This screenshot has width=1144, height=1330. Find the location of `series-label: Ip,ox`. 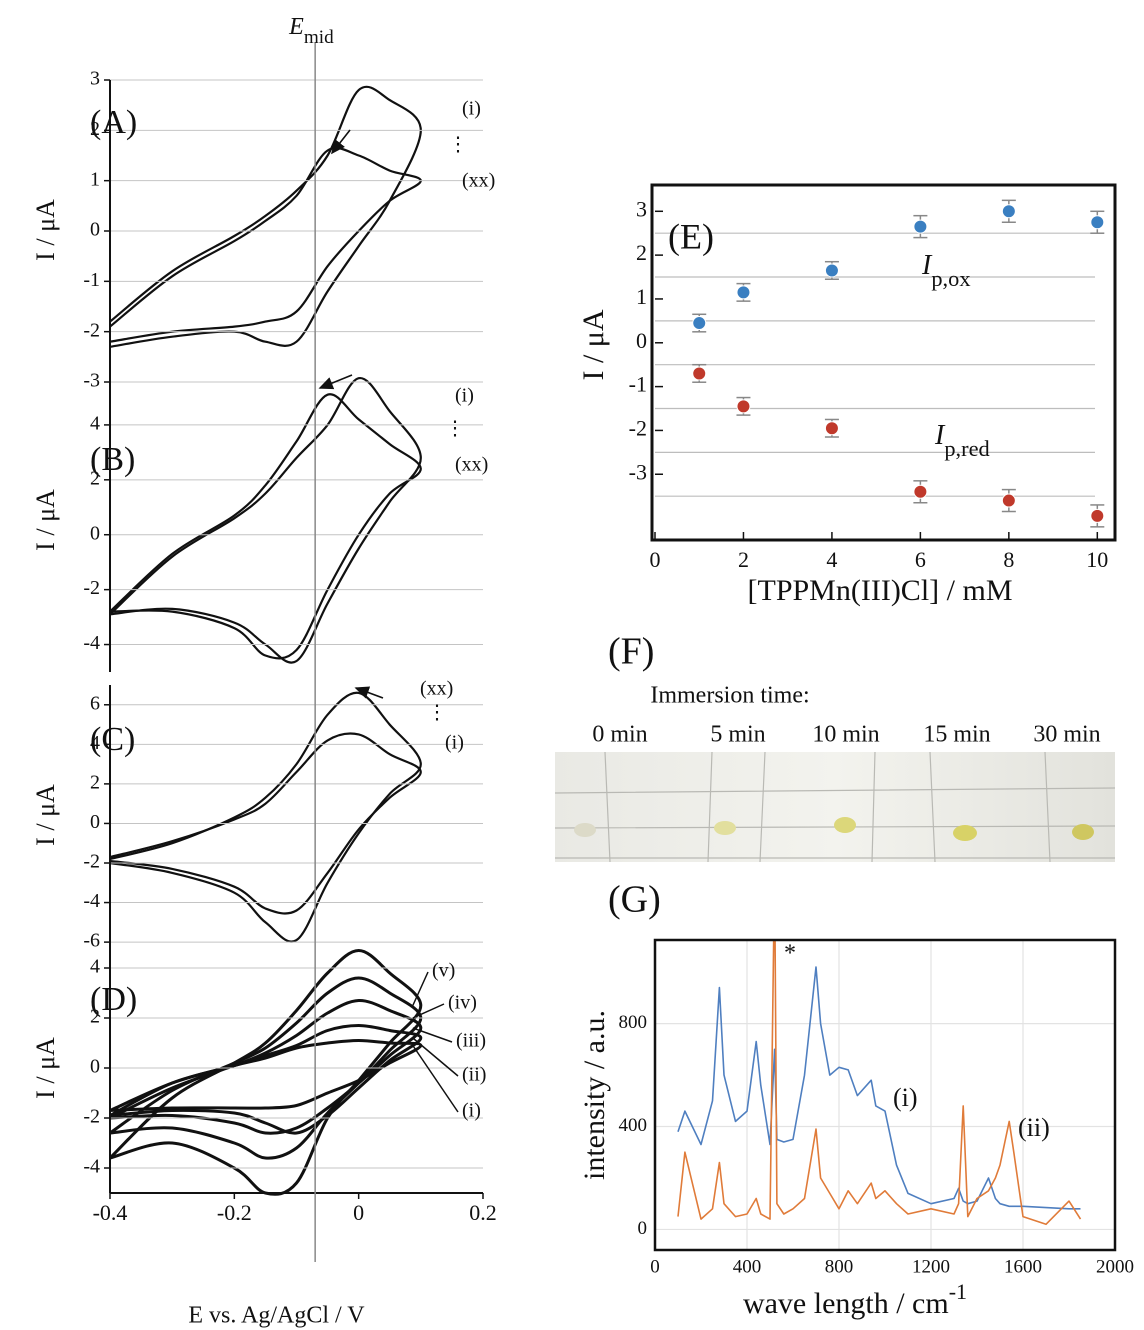

series-label: Ip,ox is located at coordinates (946, 270).